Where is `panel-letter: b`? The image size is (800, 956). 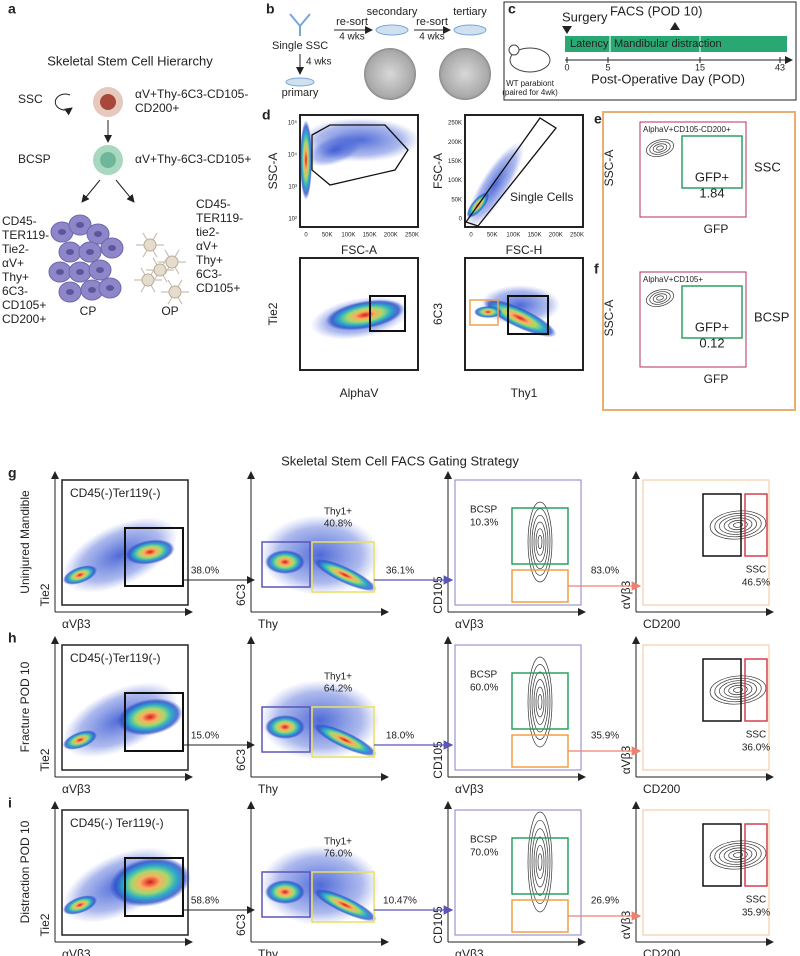 panel-letter: b is located at coordinates (270, 9).